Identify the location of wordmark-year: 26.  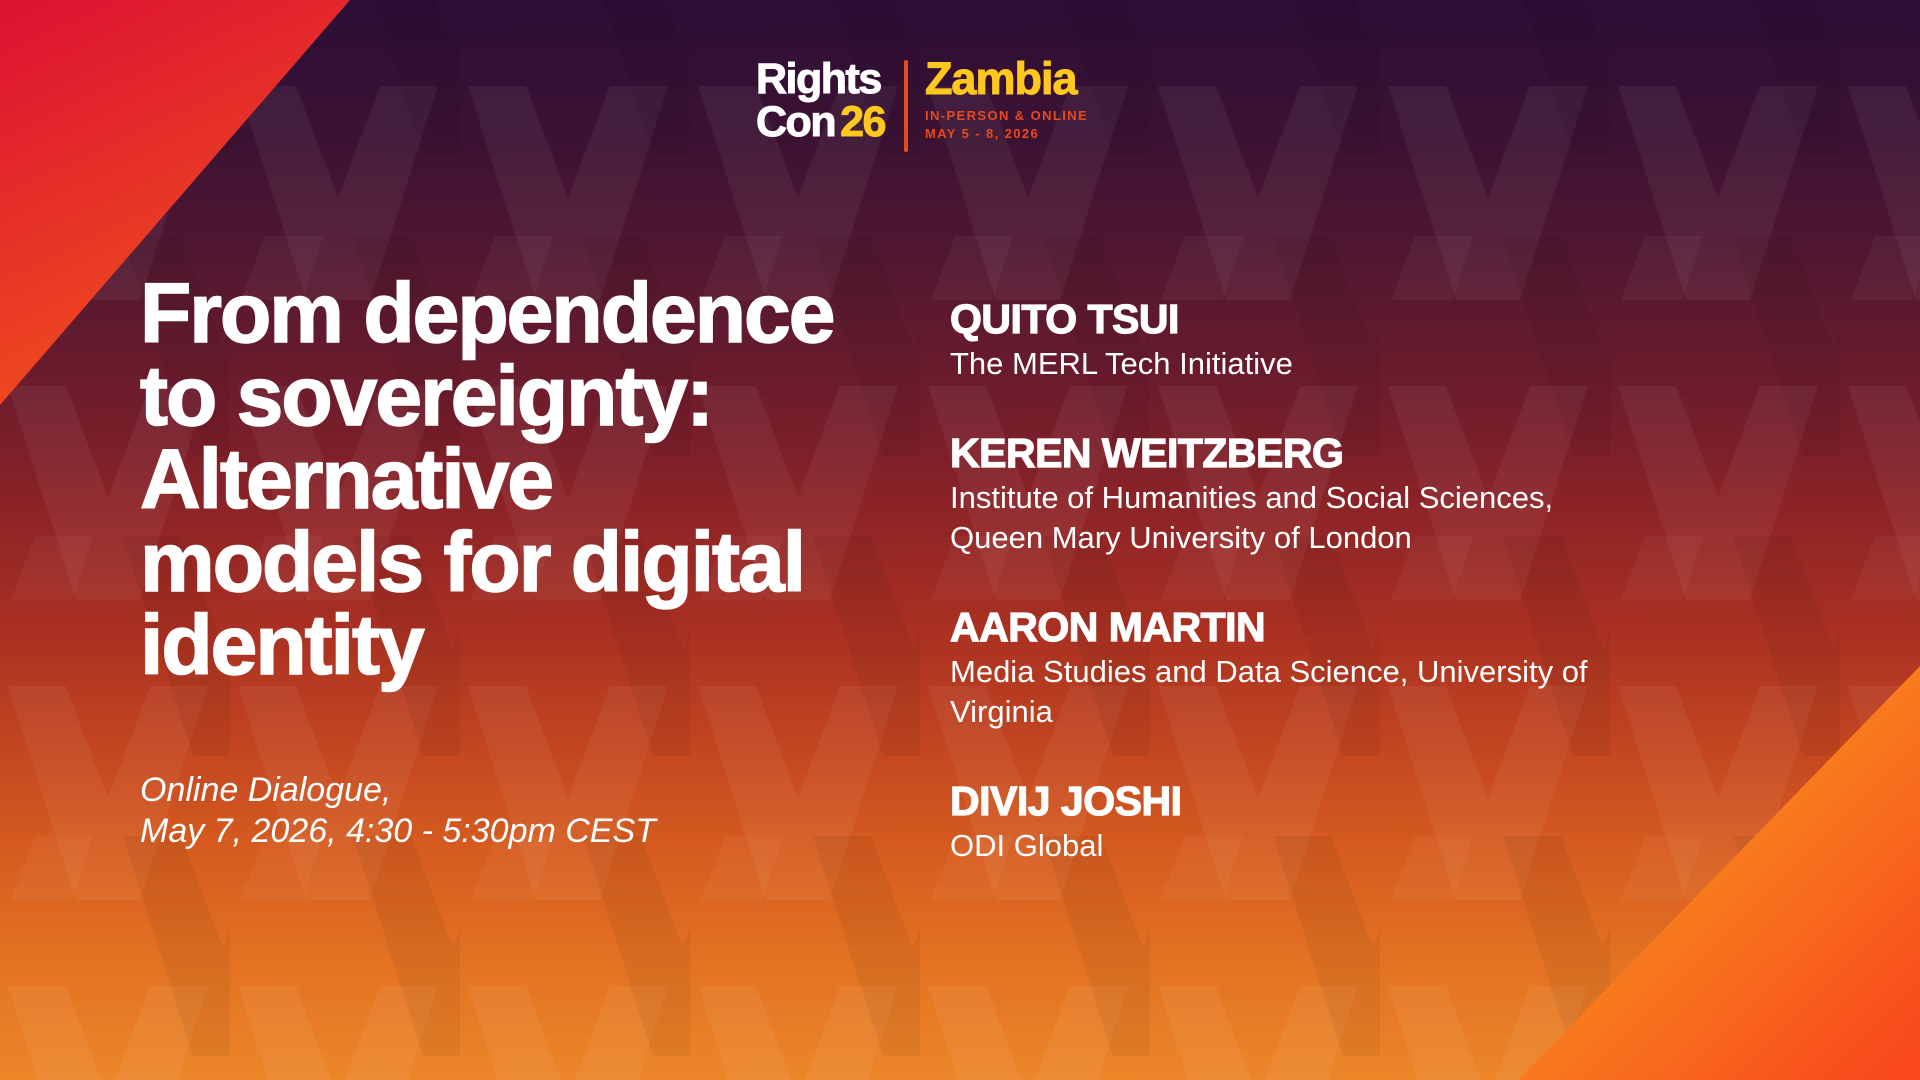
(863, 122).